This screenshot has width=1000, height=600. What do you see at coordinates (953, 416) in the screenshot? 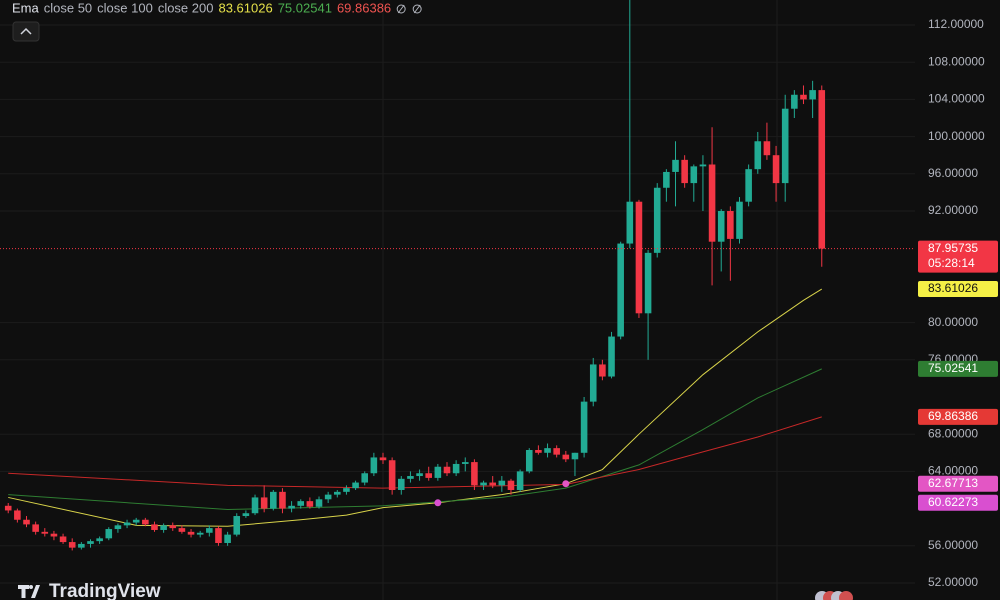
I see `price-tag-label: 69.86386` at bounding box center [953, 416].